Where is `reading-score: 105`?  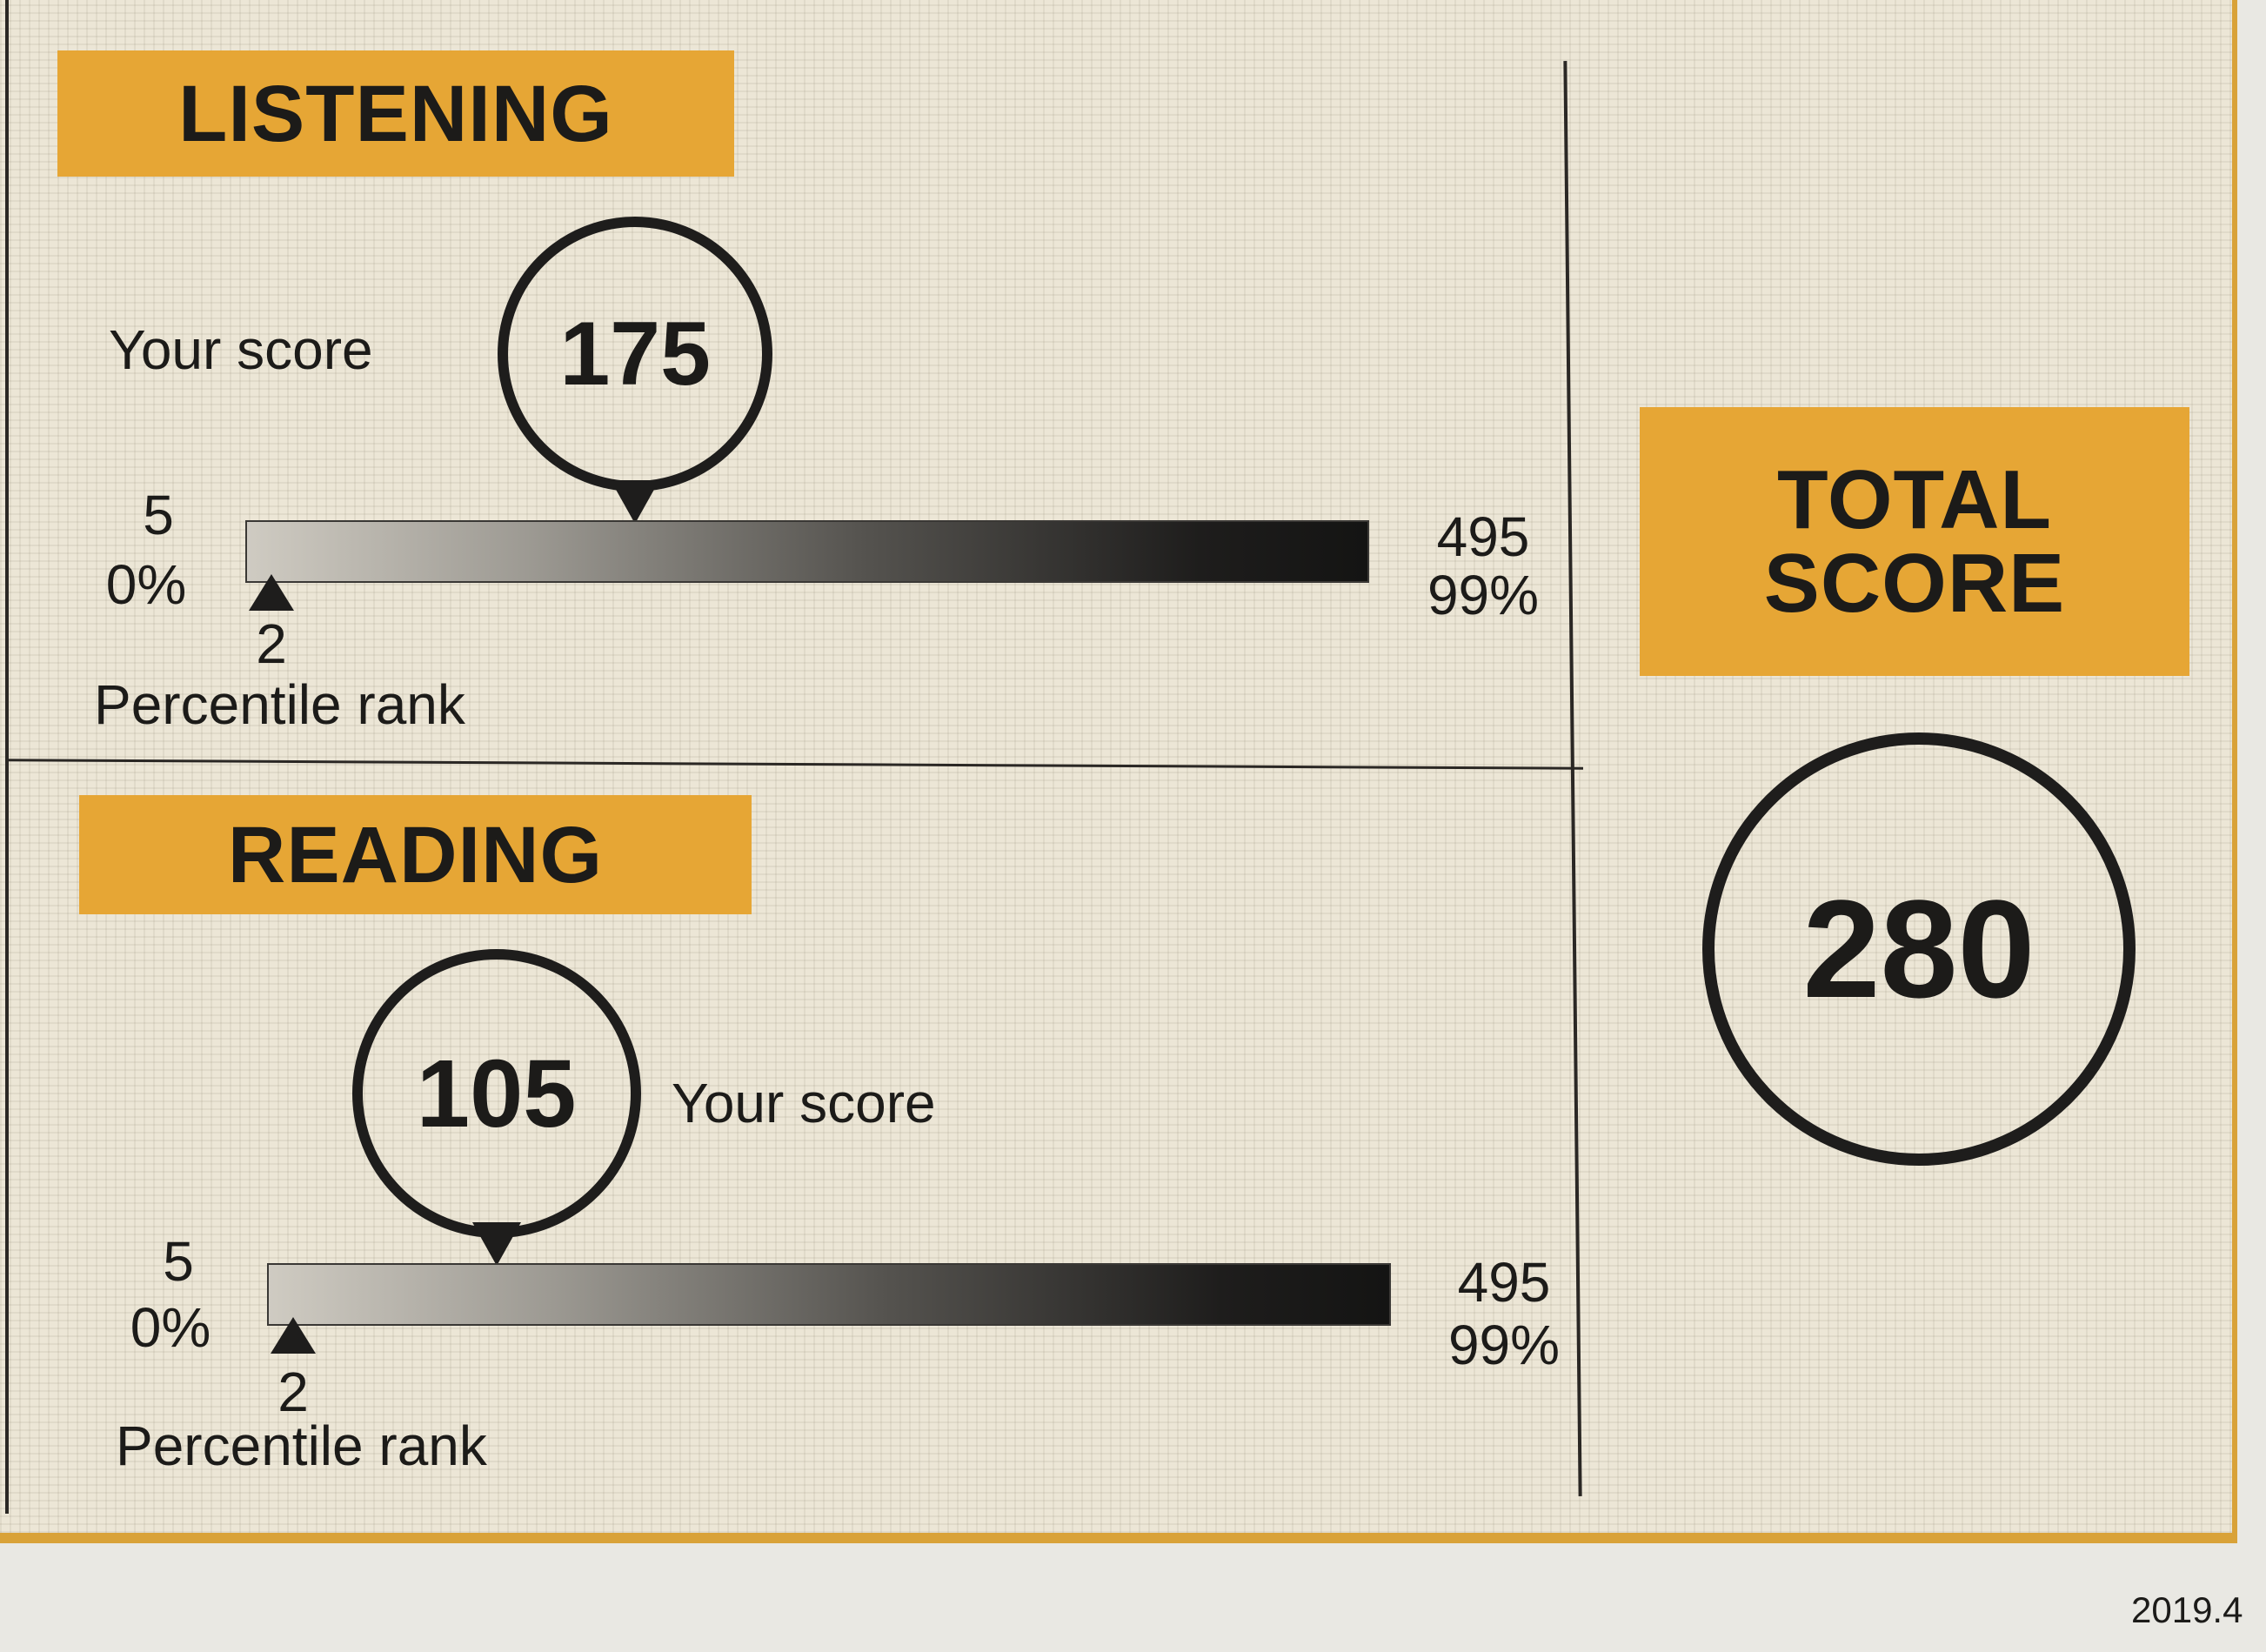
reading-score: 105 is located at coordinates (497, 1093).